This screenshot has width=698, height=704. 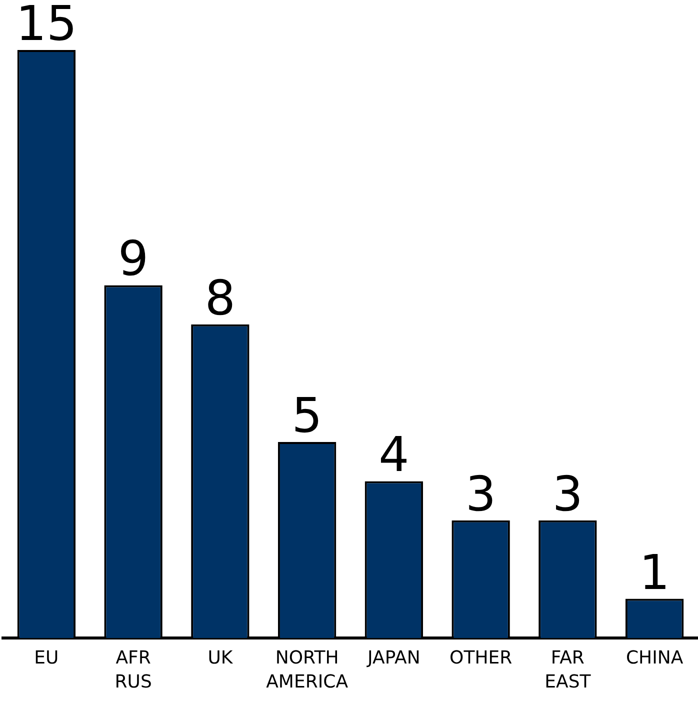 What do you see at coordinates (568, 670) in the screenshot?
I see `x-tick-label: FAR EAST` at bounding box center [568, 670].